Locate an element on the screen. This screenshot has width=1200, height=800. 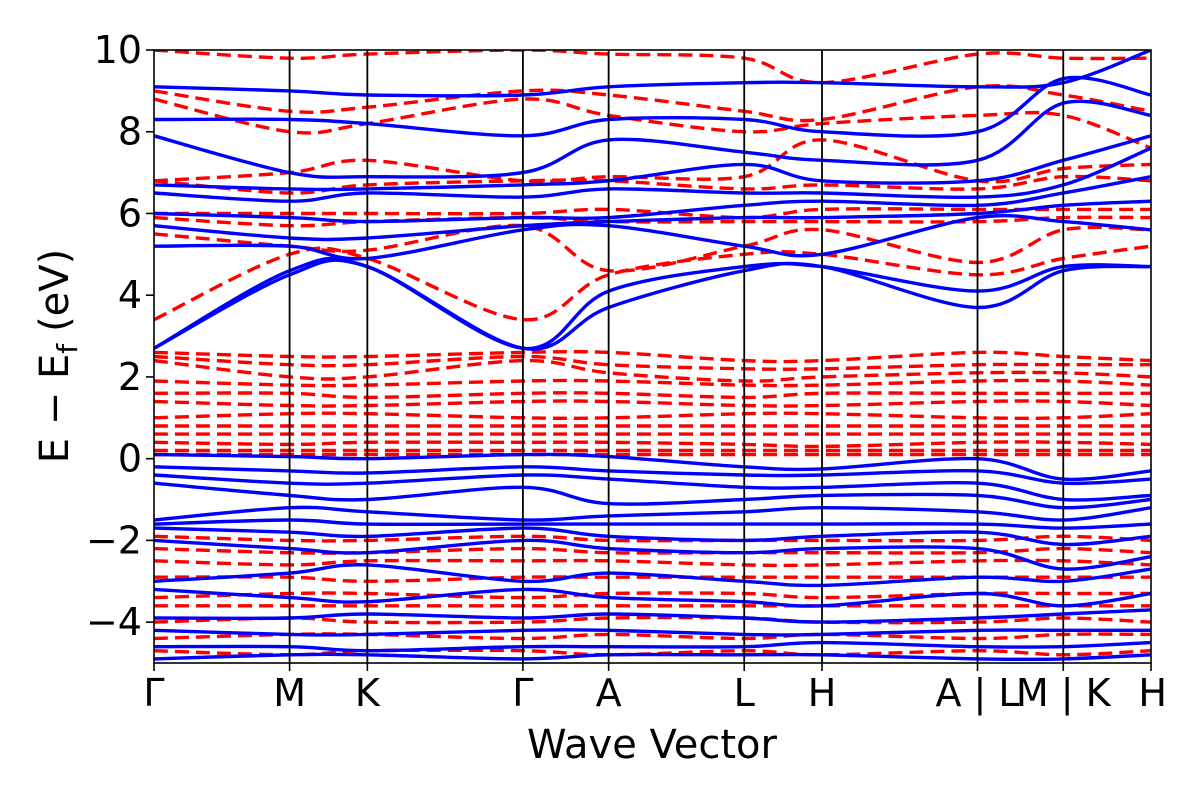
y-axis-label: E − Ef (eV) is located at coordinates (58, 356).